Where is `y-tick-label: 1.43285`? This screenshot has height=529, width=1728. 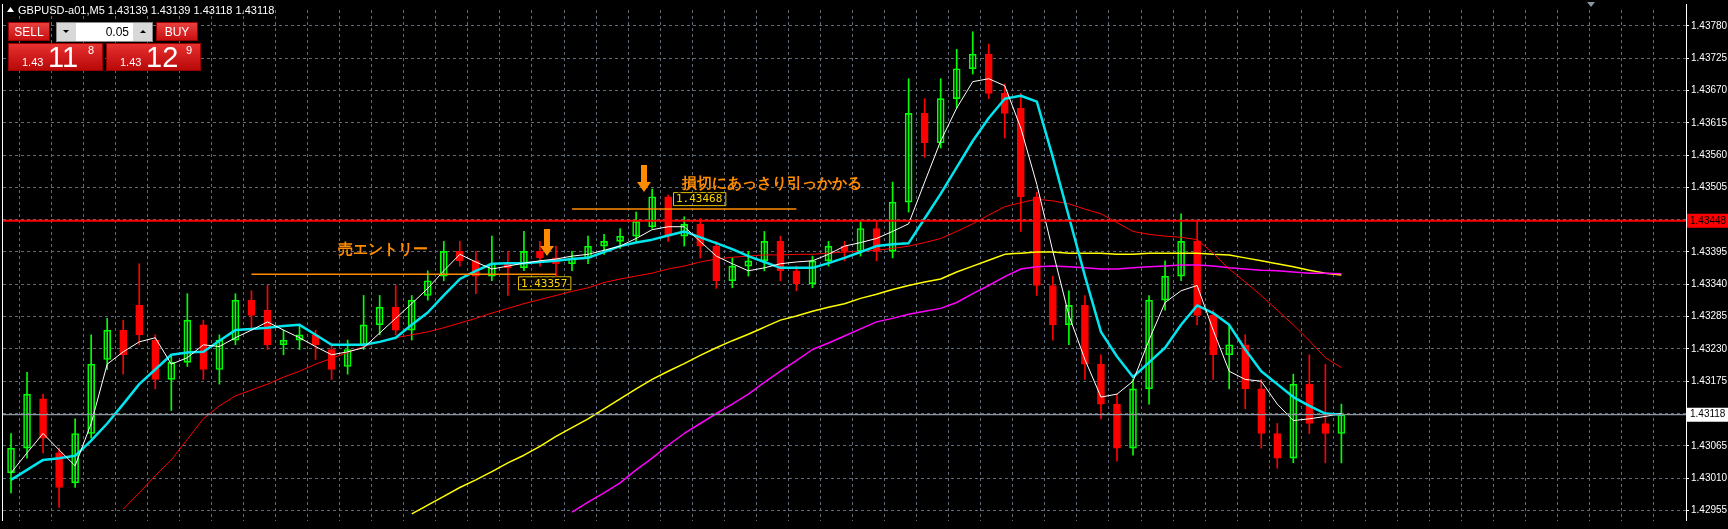
y-tick-label: 1.43285 is located at coordinates (1709, 316).